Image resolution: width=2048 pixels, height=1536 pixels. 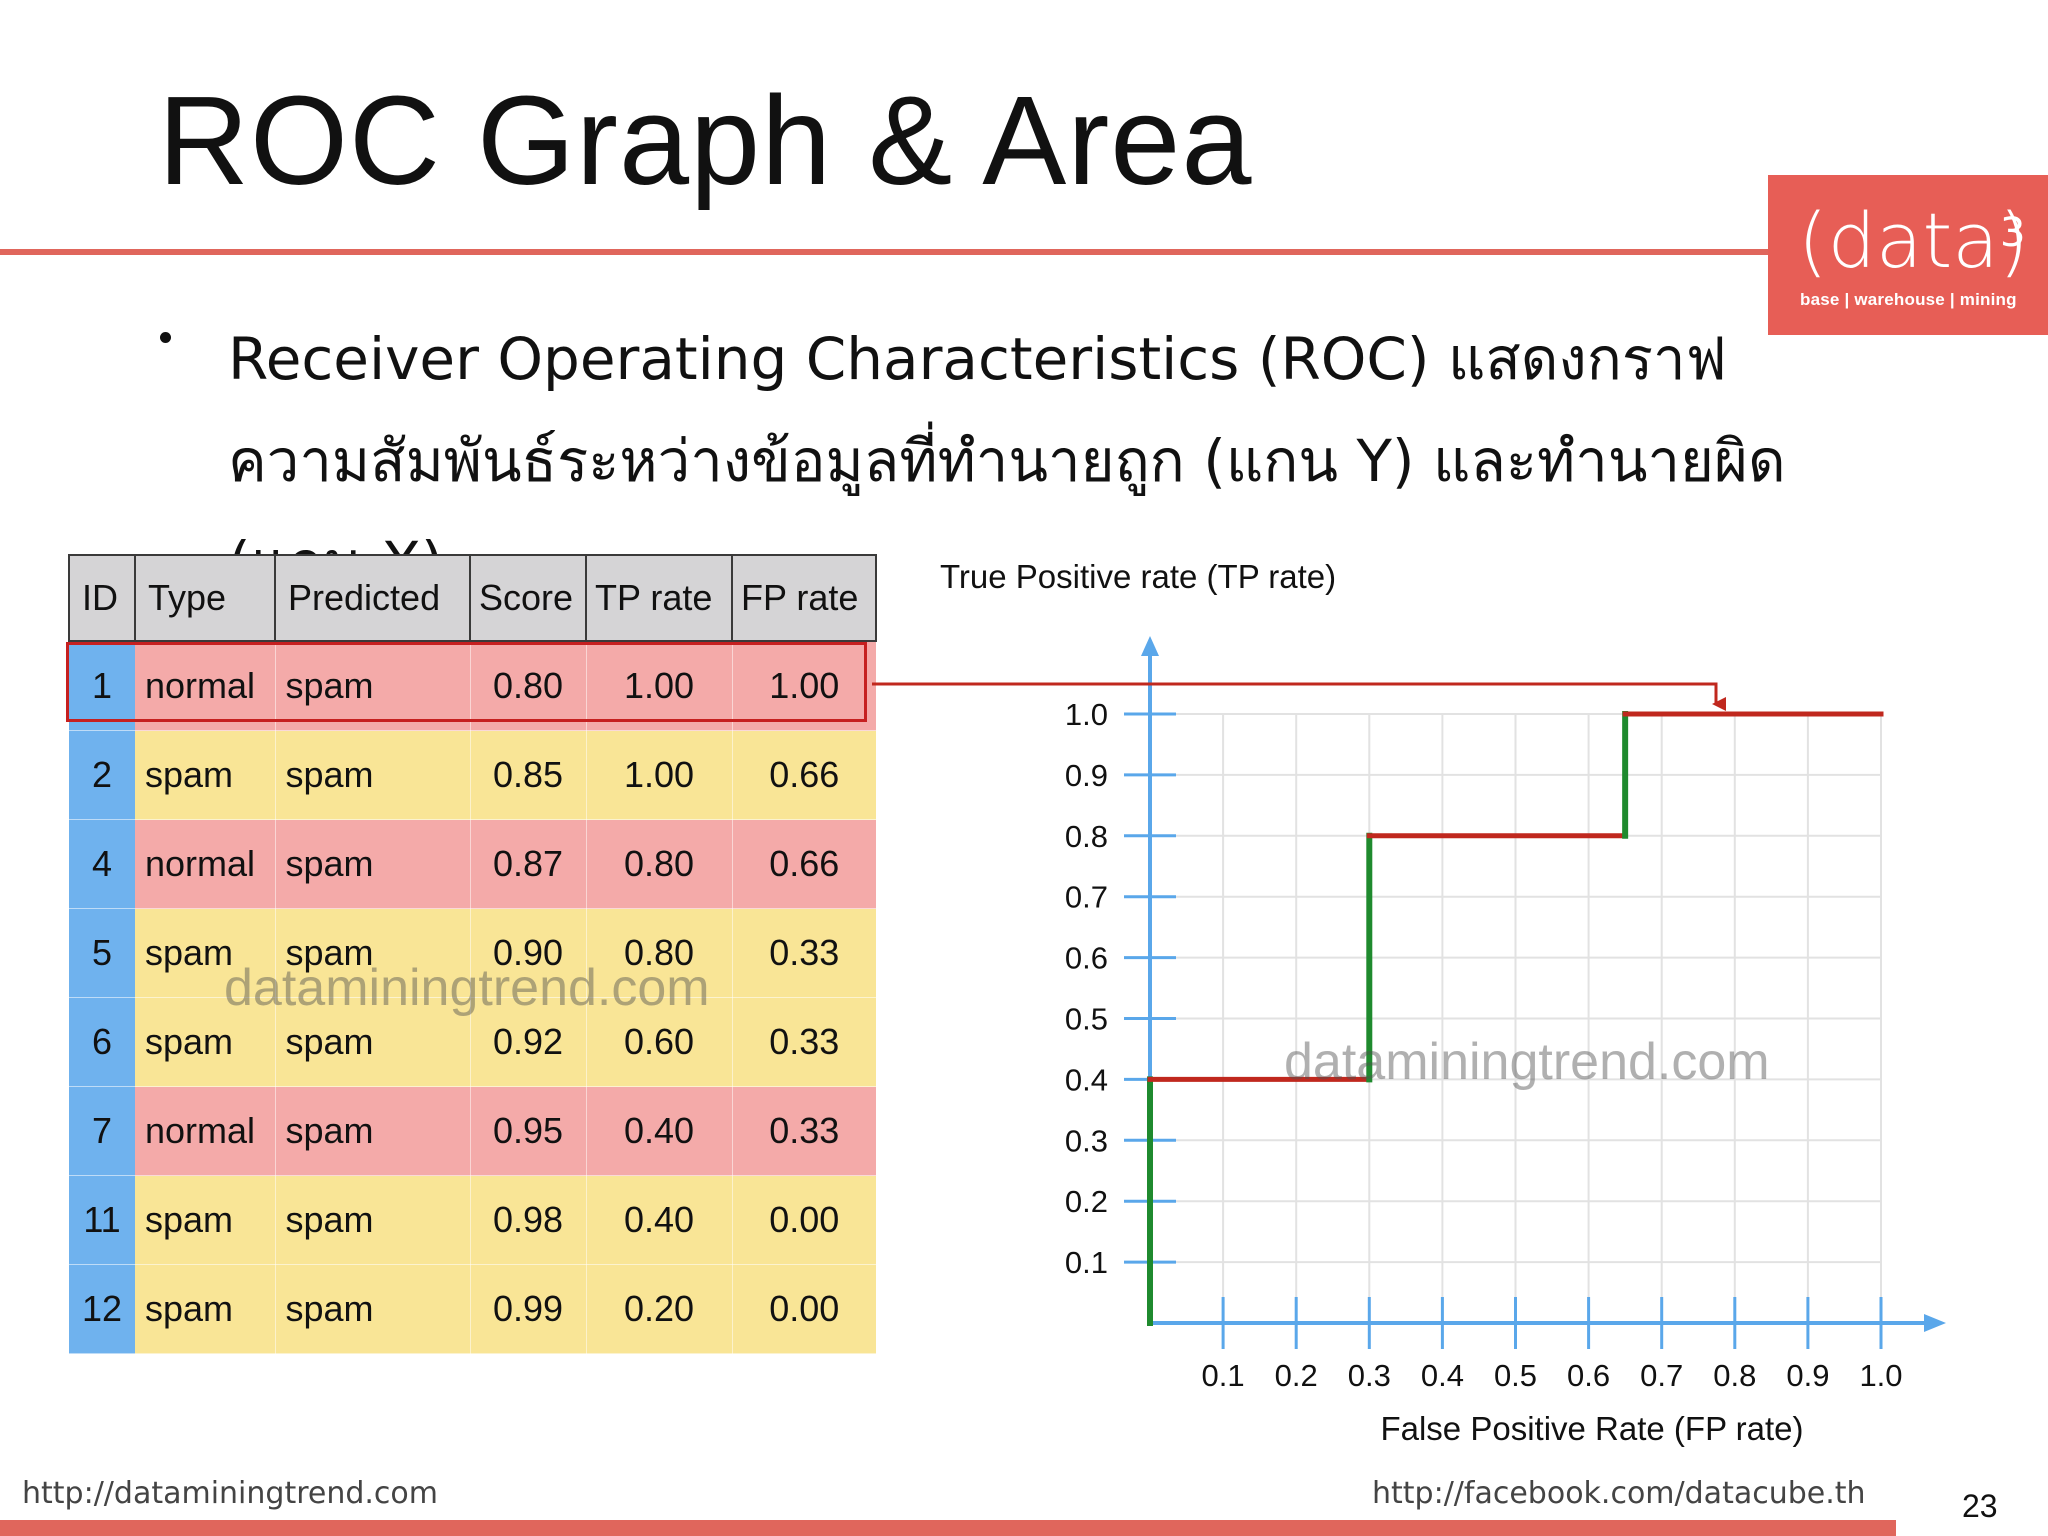 I want to click on bottom-accent-bar, so click(x=948, y=1528).